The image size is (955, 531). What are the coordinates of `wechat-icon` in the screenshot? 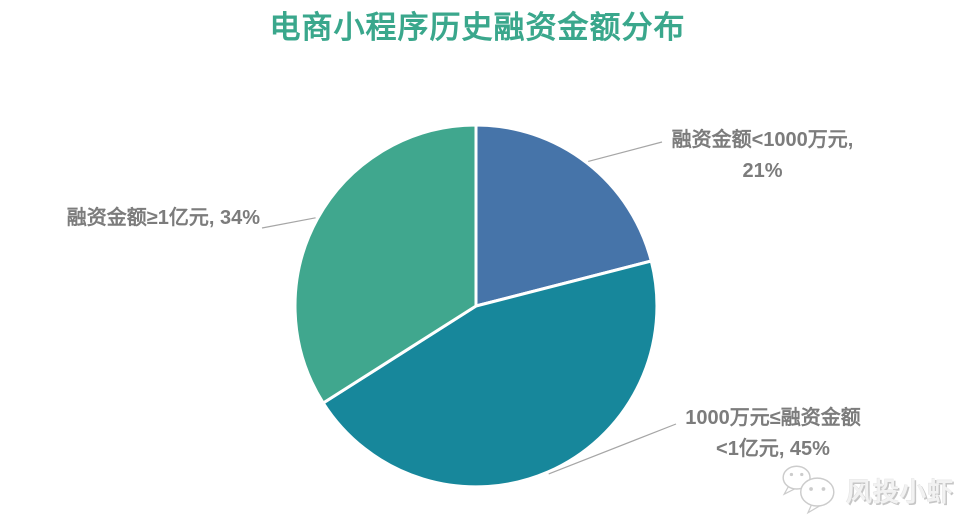 It's located at (808, 490).